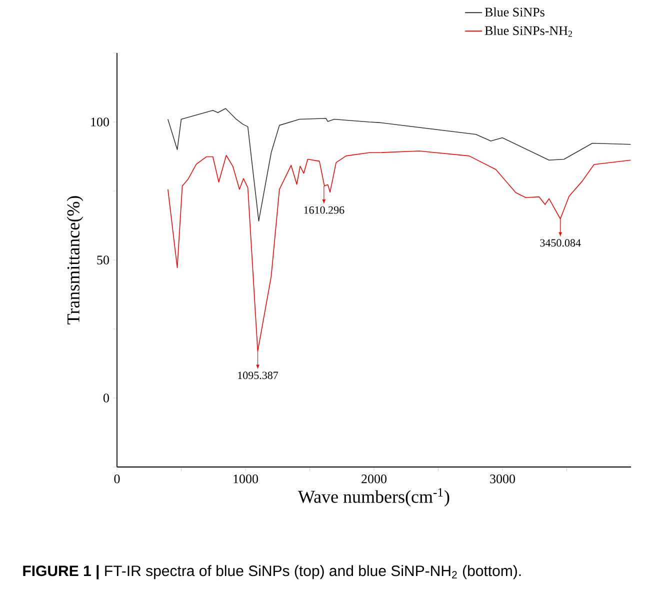 The image size is (655, 598). I want to click on x-tick-label: 1000, so click(246, 479).